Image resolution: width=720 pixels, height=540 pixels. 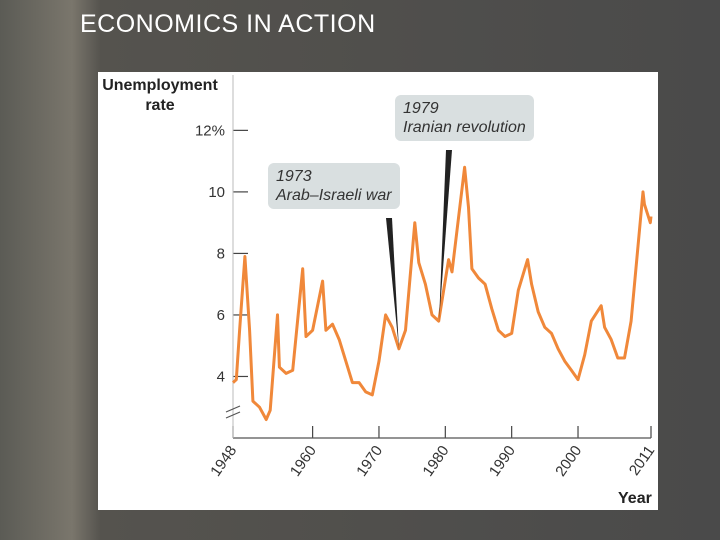 What do you see at coordinates (464, 118) in the screenshot?
I see `annotation: 1979 Iranian revolution` at bounding box center [464, 118].